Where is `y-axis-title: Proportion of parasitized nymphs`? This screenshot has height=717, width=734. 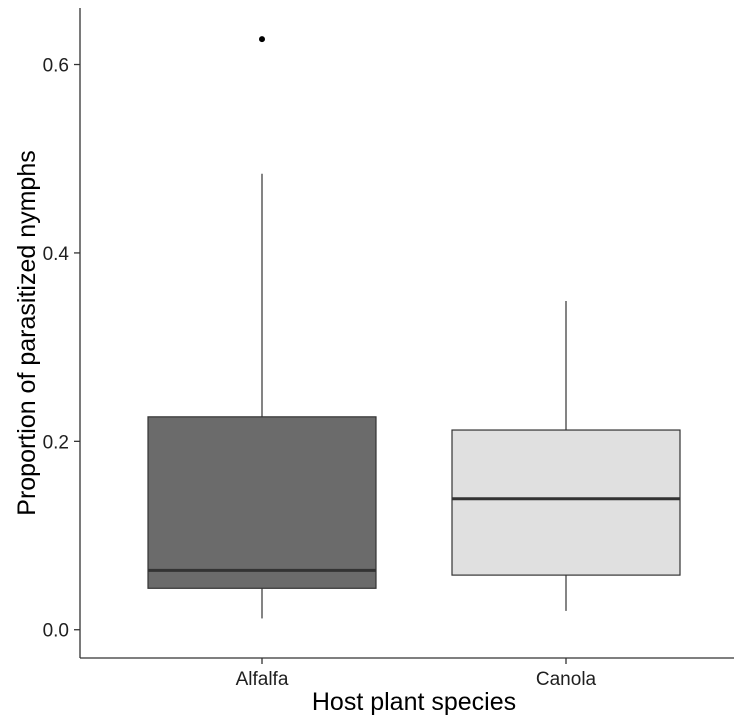 y-axis-title: Proportion of parasitized nymphs is located at coordinates (27, 332).